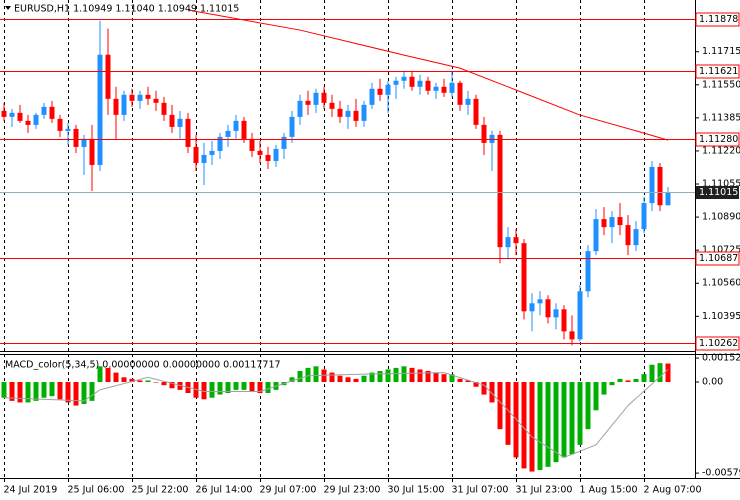 The height and width of the screenshot is (500, 740). What do you see at coordinates (718, 71) in the screenshot?
I see `level-label: 1.11621` at bounding box center [718, 71].